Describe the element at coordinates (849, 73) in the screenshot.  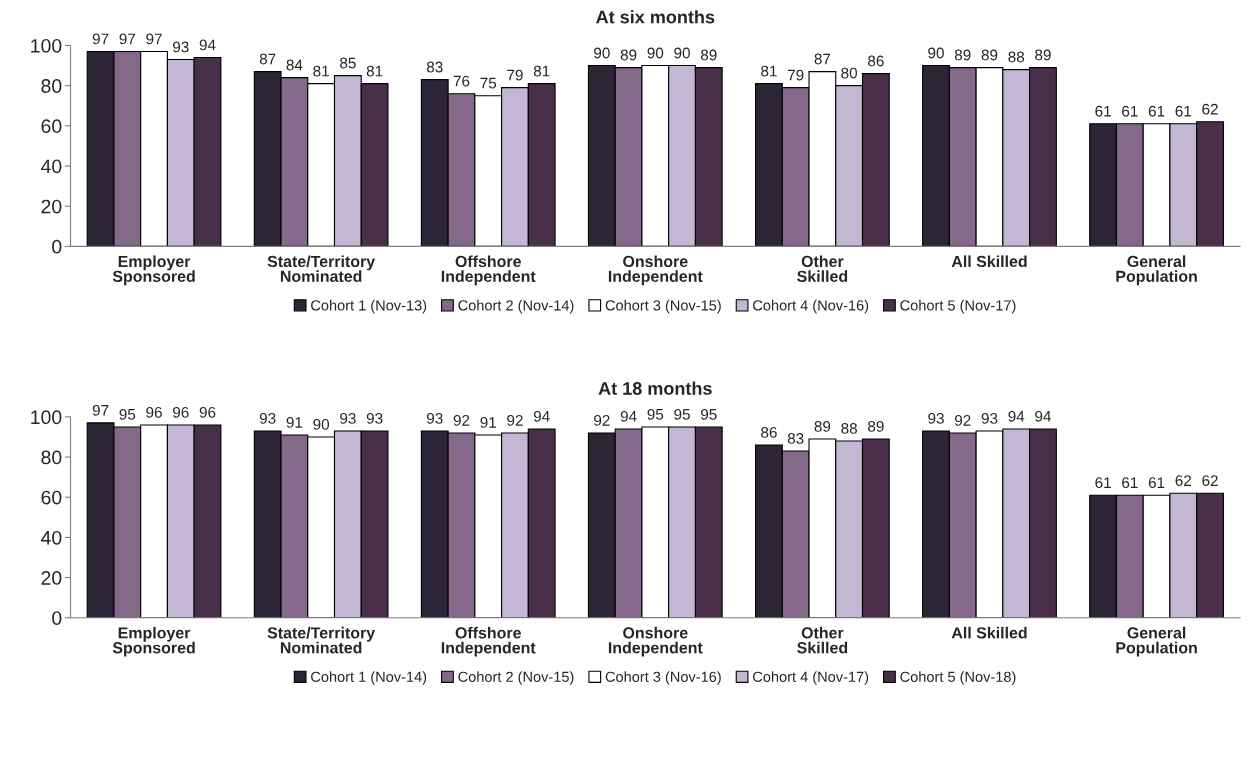
I see `data-label: 80` at that location.